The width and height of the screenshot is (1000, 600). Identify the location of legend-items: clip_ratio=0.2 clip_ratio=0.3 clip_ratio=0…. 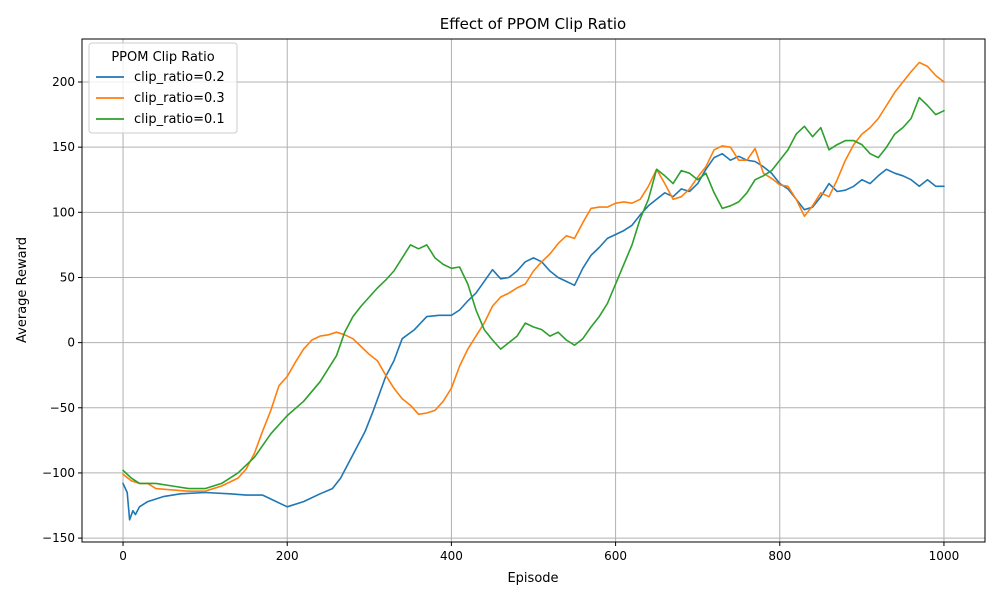
(160, 98).